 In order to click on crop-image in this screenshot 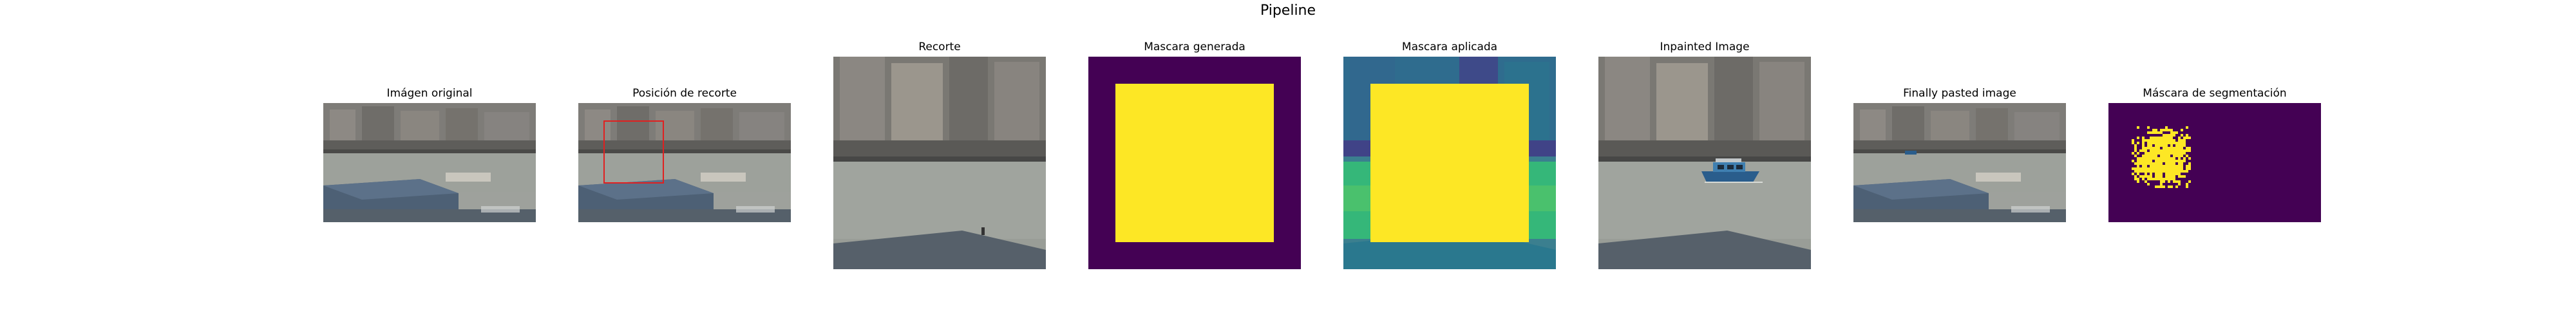, I will do `click(940, 163)`.